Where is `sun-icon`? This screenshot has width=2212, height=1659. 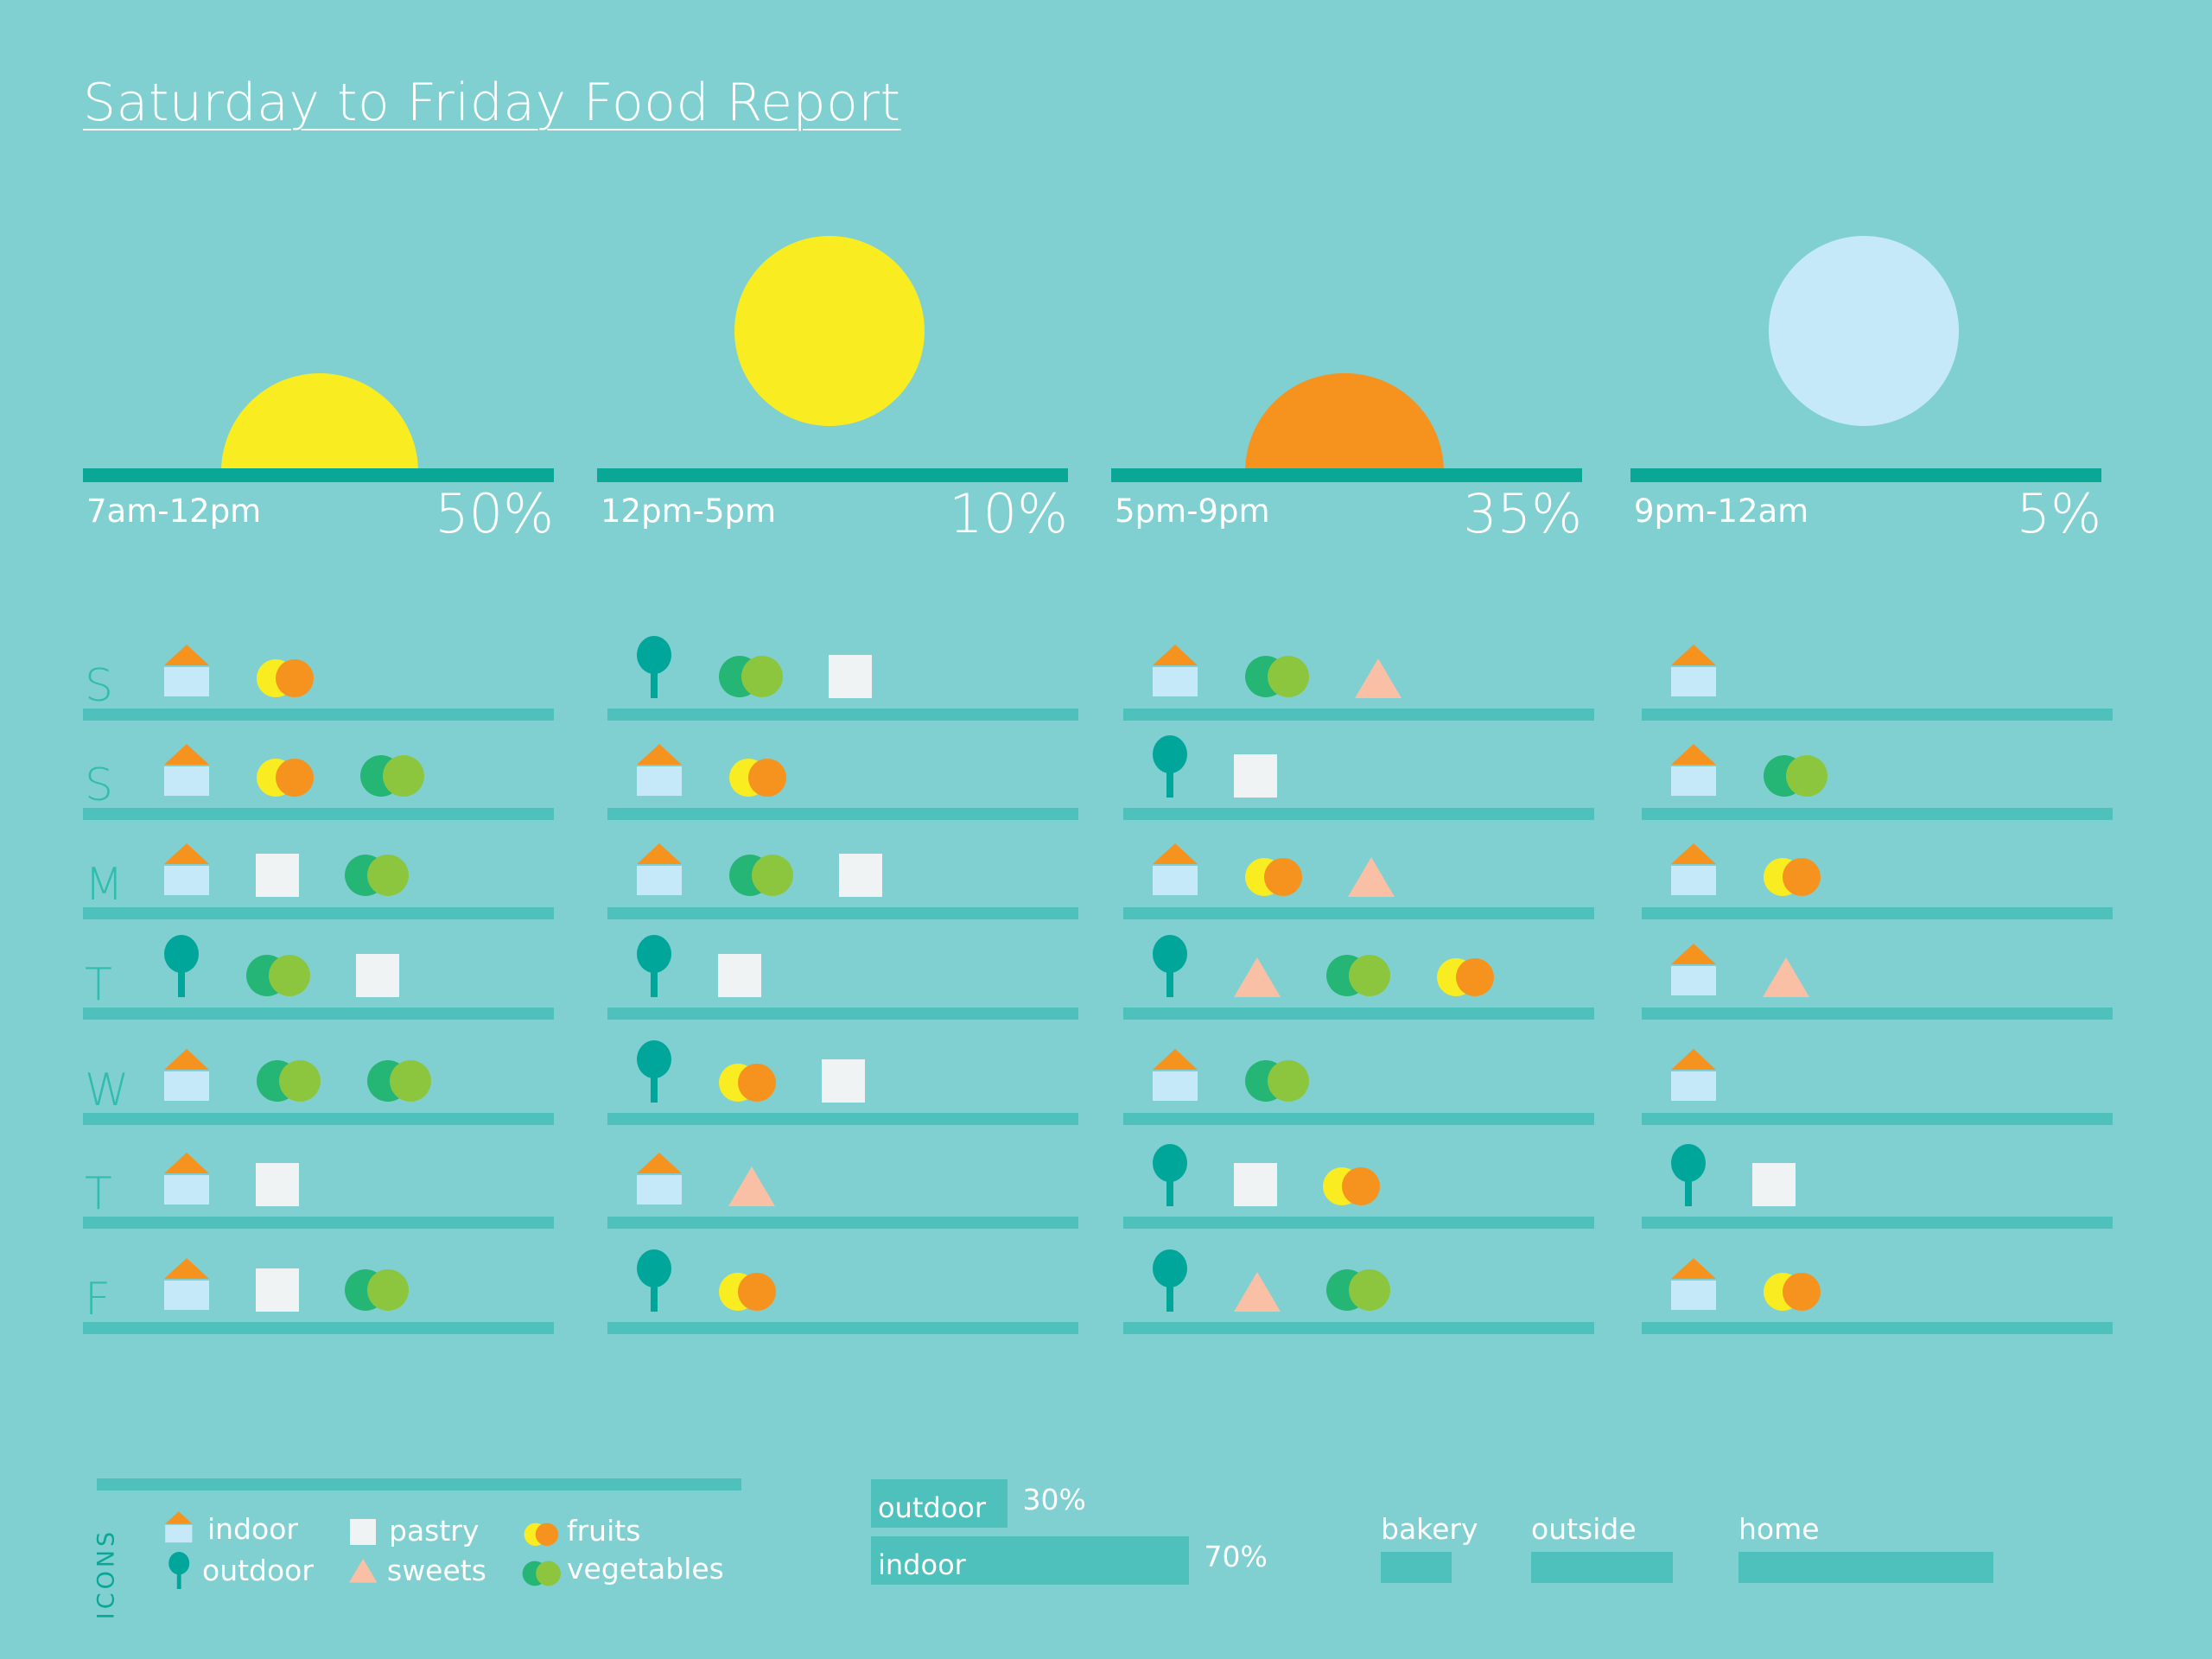 sun-icon is located at coordinates (829, 331).